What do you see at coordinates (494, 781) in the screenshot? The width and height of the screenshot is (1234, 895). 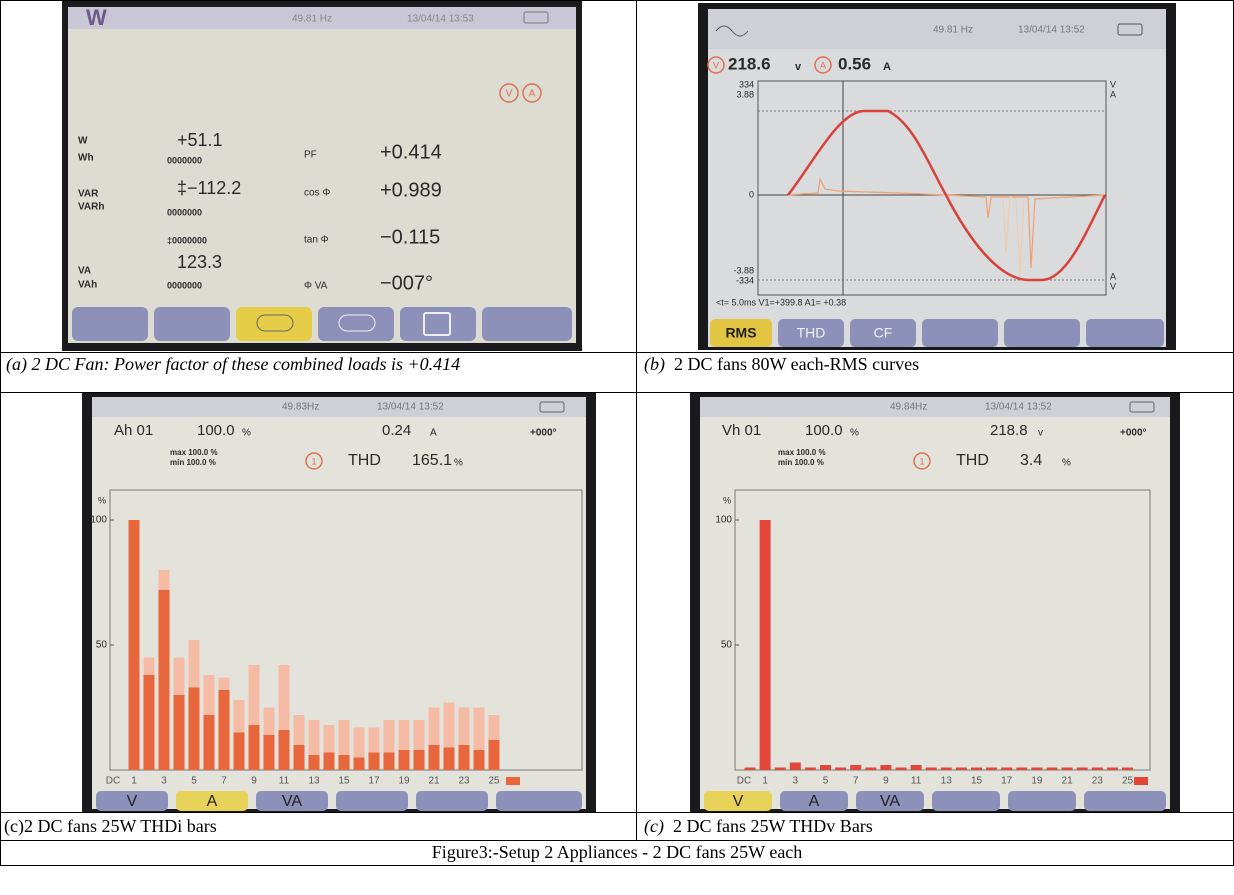 I see `x-tick-label: 25` at bounding box center [494, 781].